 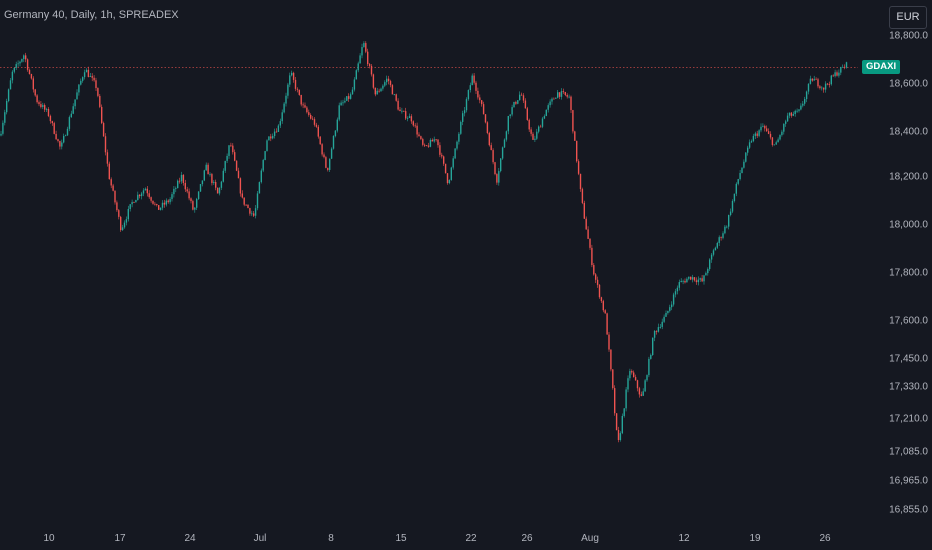 I want to click on symbol-price-badge: GDAXI, so click(x=881, y=67).